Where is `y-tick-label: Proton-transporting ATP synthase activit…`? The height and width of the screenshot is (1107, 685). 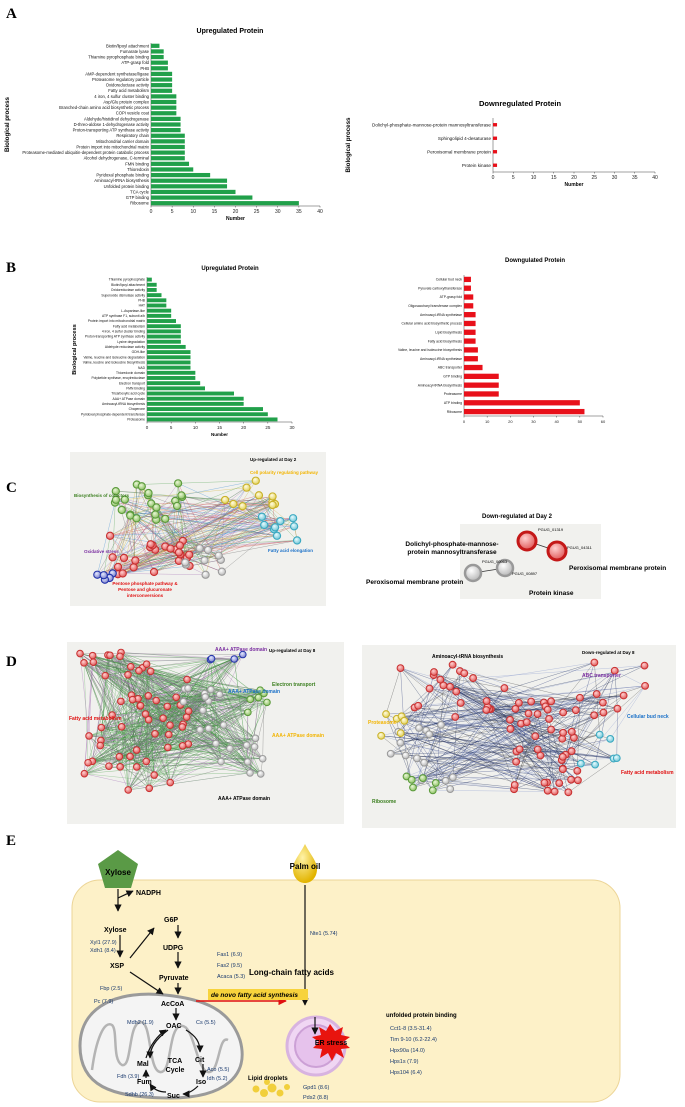
y-tick-label: Proton-transporting ATP synthase activit… is located at coordinates (111, 130).